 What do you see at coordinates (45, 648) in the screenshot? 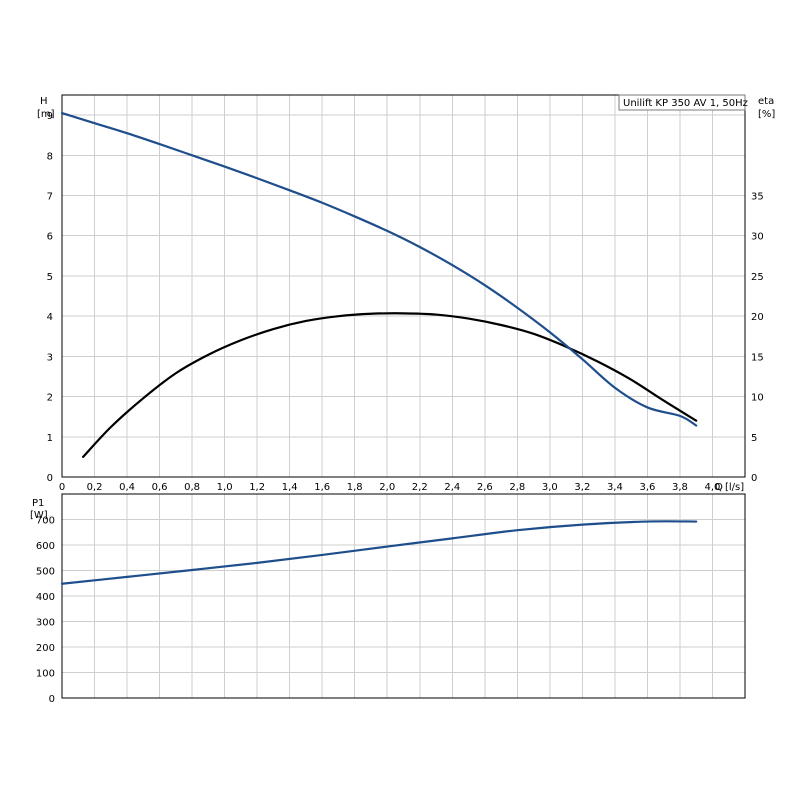
I see `y-tick-label-P1: 200` at bounding box center [45, 648].